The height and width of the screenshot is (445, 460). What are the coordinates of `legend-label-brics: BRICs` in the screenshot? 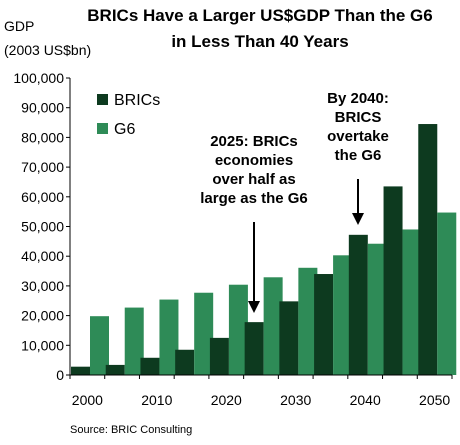 It's located at (137, 100).